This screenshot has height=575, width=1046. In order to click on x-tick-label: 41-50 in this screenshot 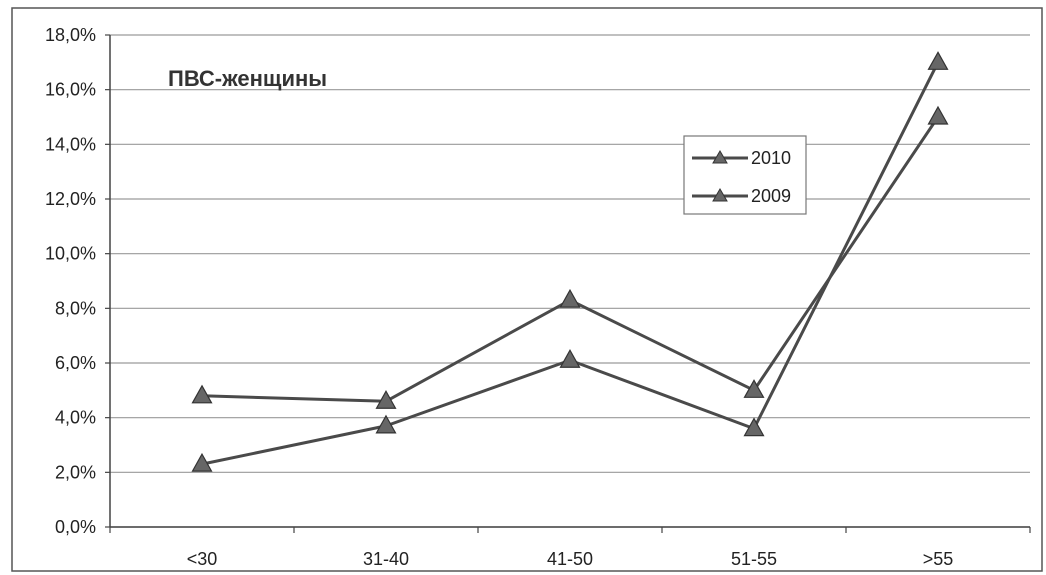, I will do `click(570, 559)`.